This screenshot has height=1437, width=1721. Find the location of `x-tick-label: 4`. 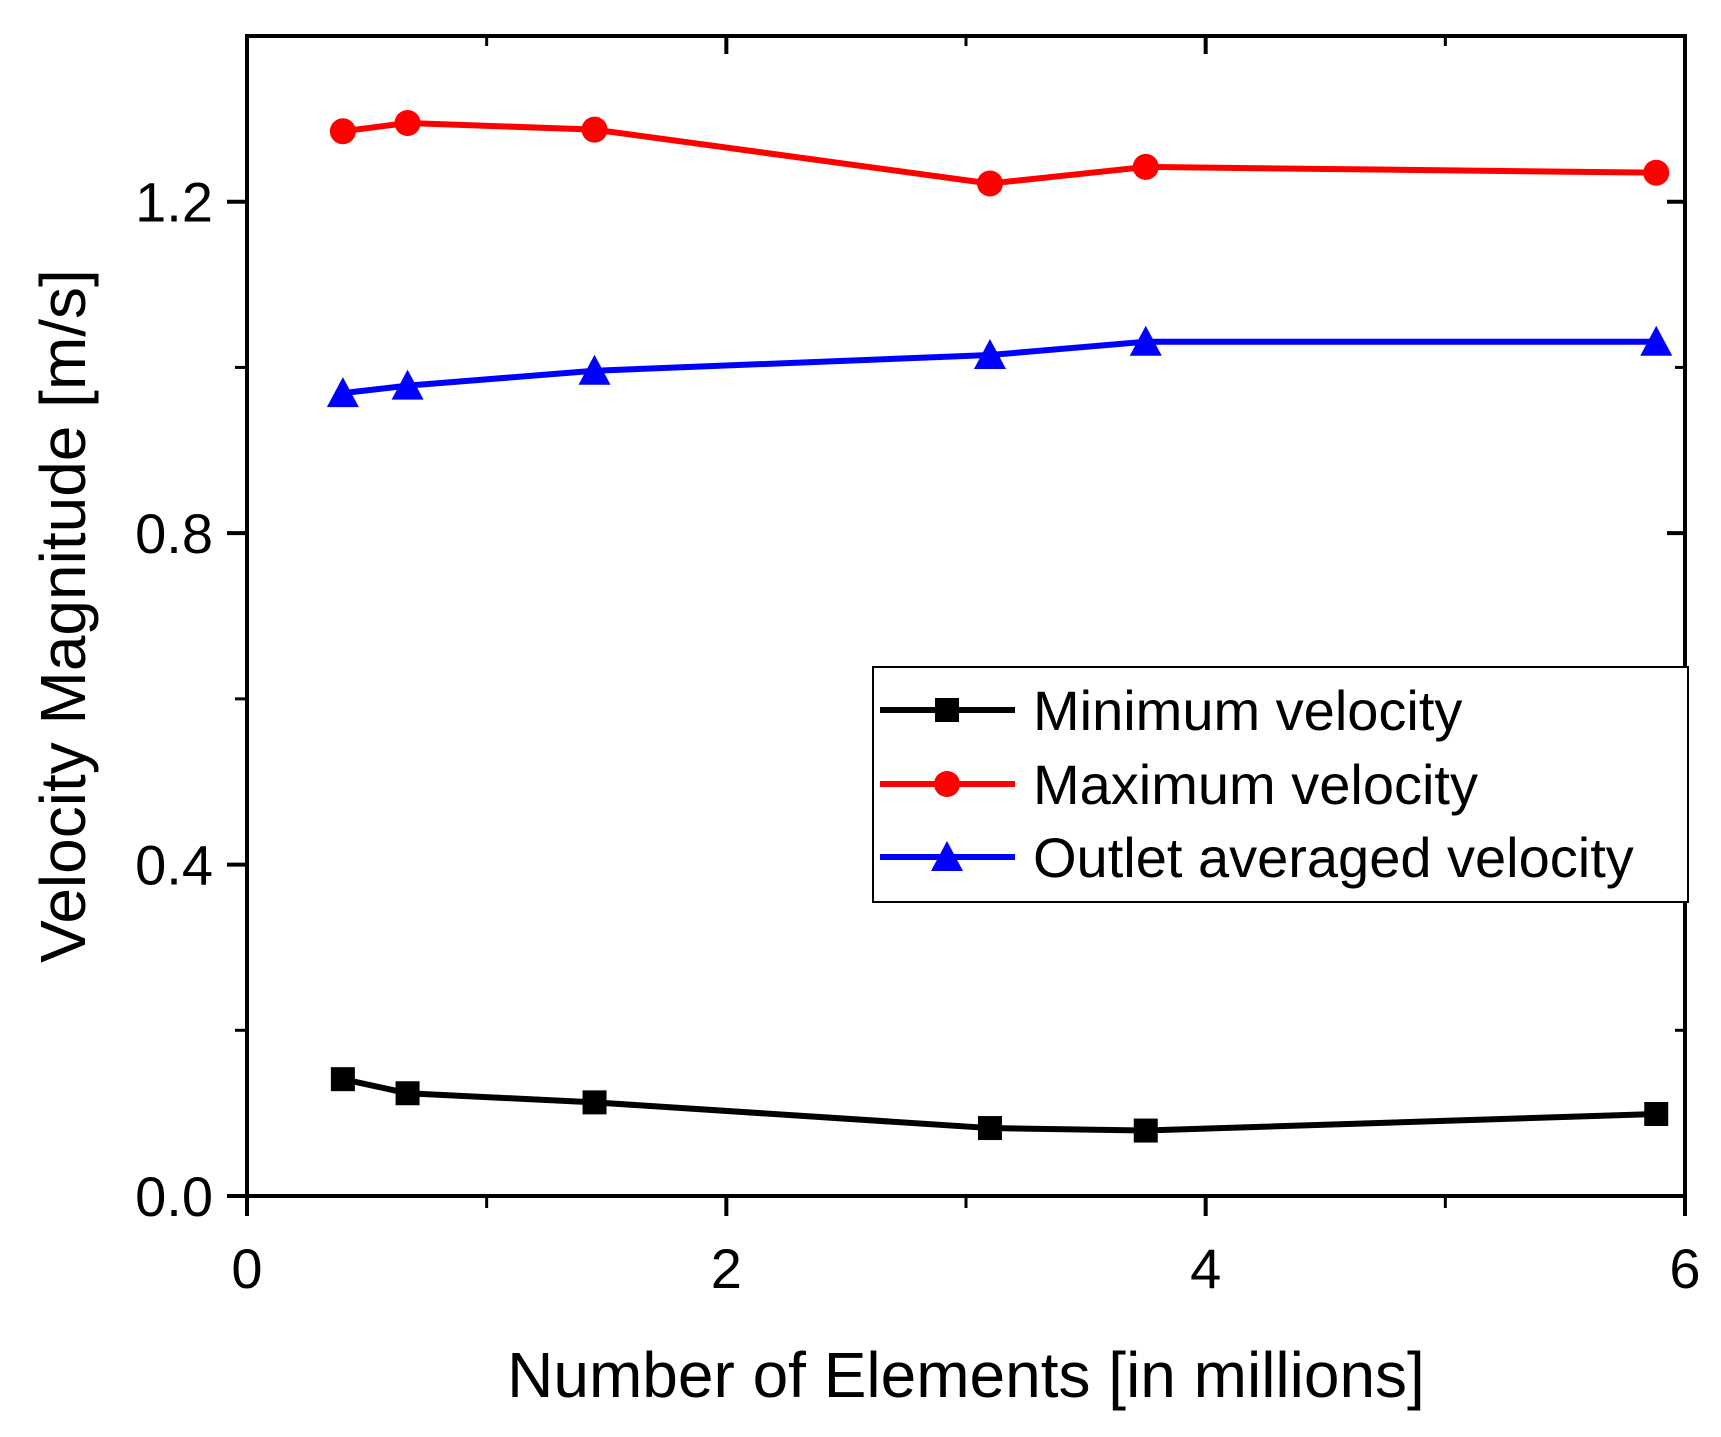

x-tick-label: 4 is located at coordinates (1205, 1268).